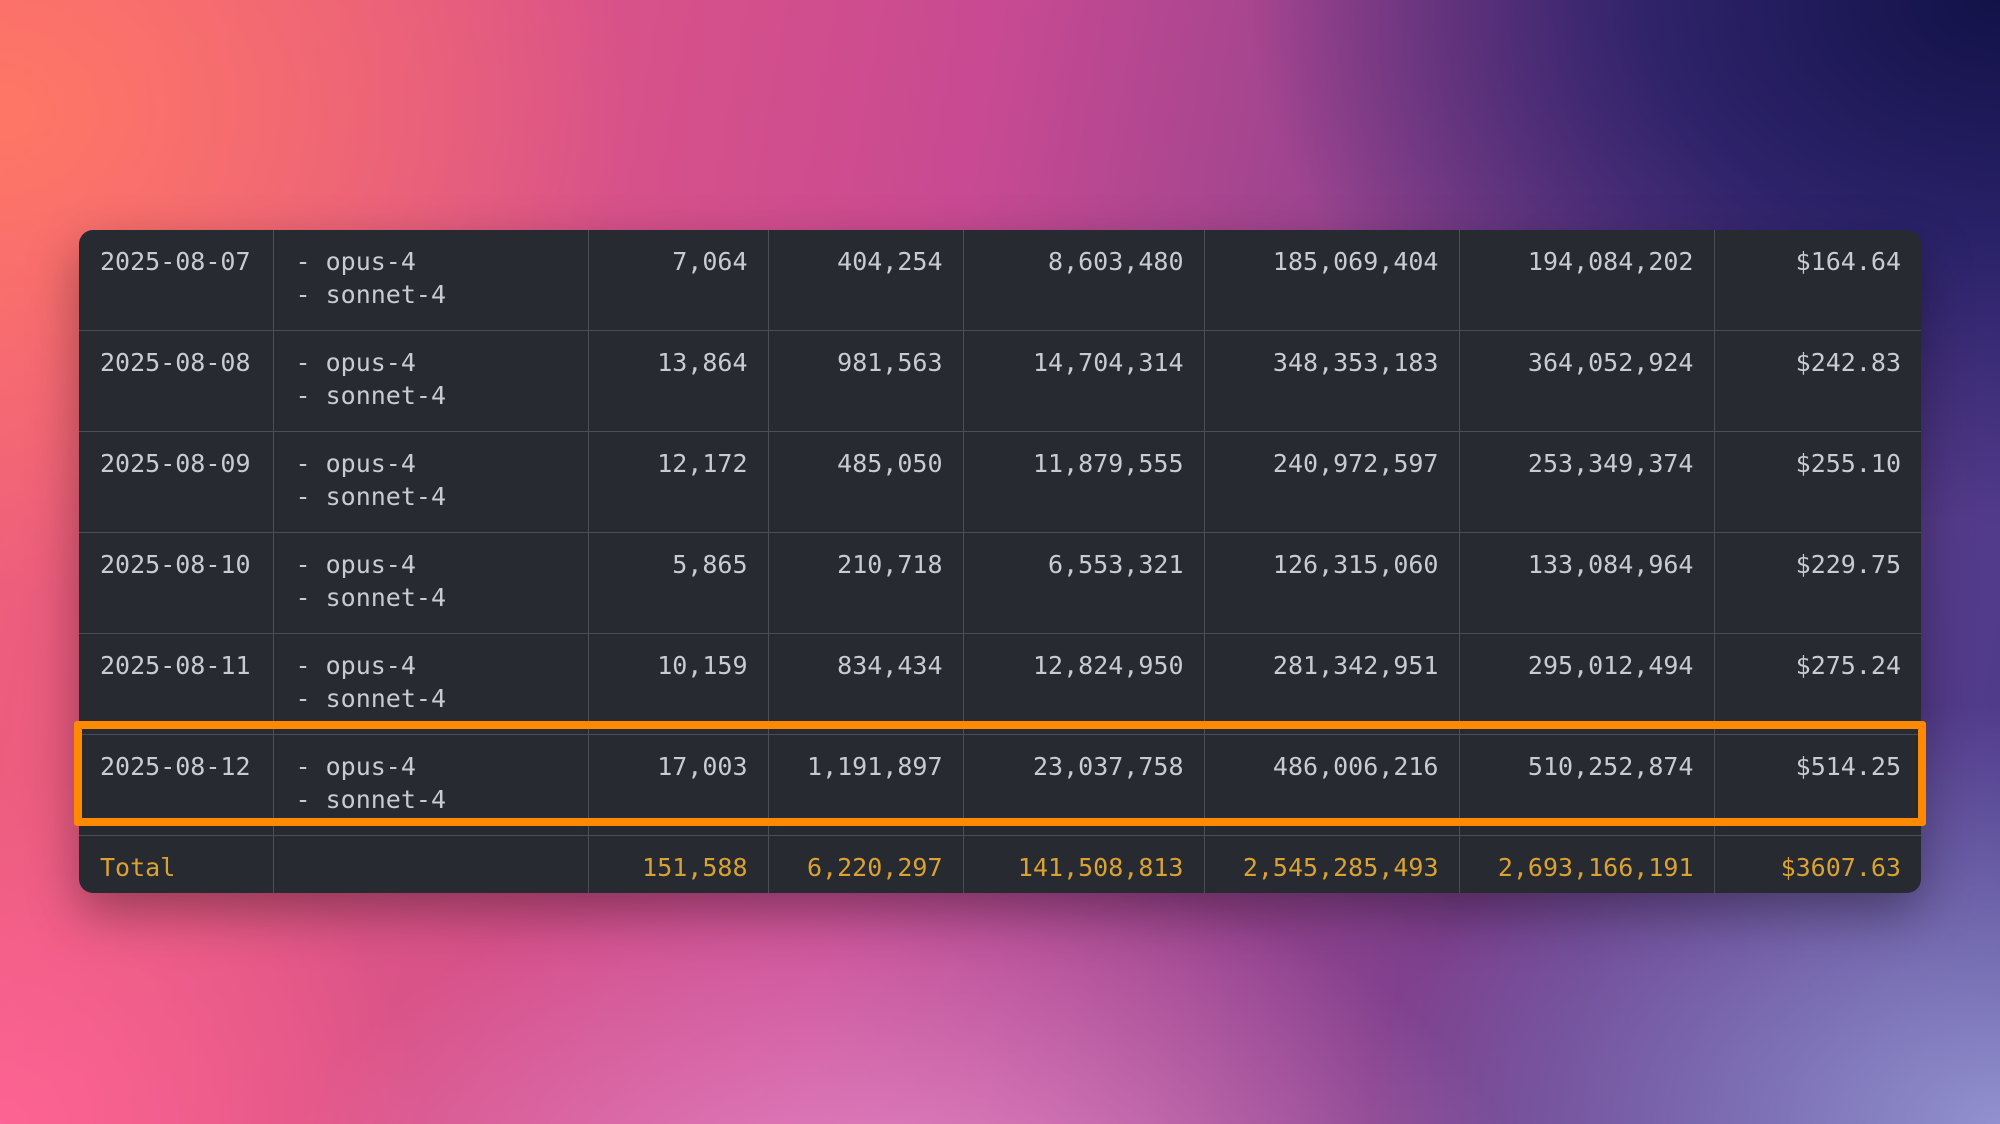  What do you see at coordinates (1817, 482) in the screenshot?
I see `cost-cell: $255.10` at bounding box center [1817, 482].